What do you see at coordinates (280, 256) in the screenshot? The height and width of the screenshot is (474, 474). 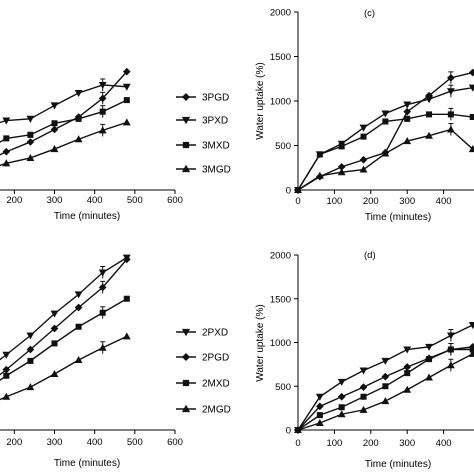 I see `bottom-right-y-tick-label: 2000` at bounding box center [280, 256].